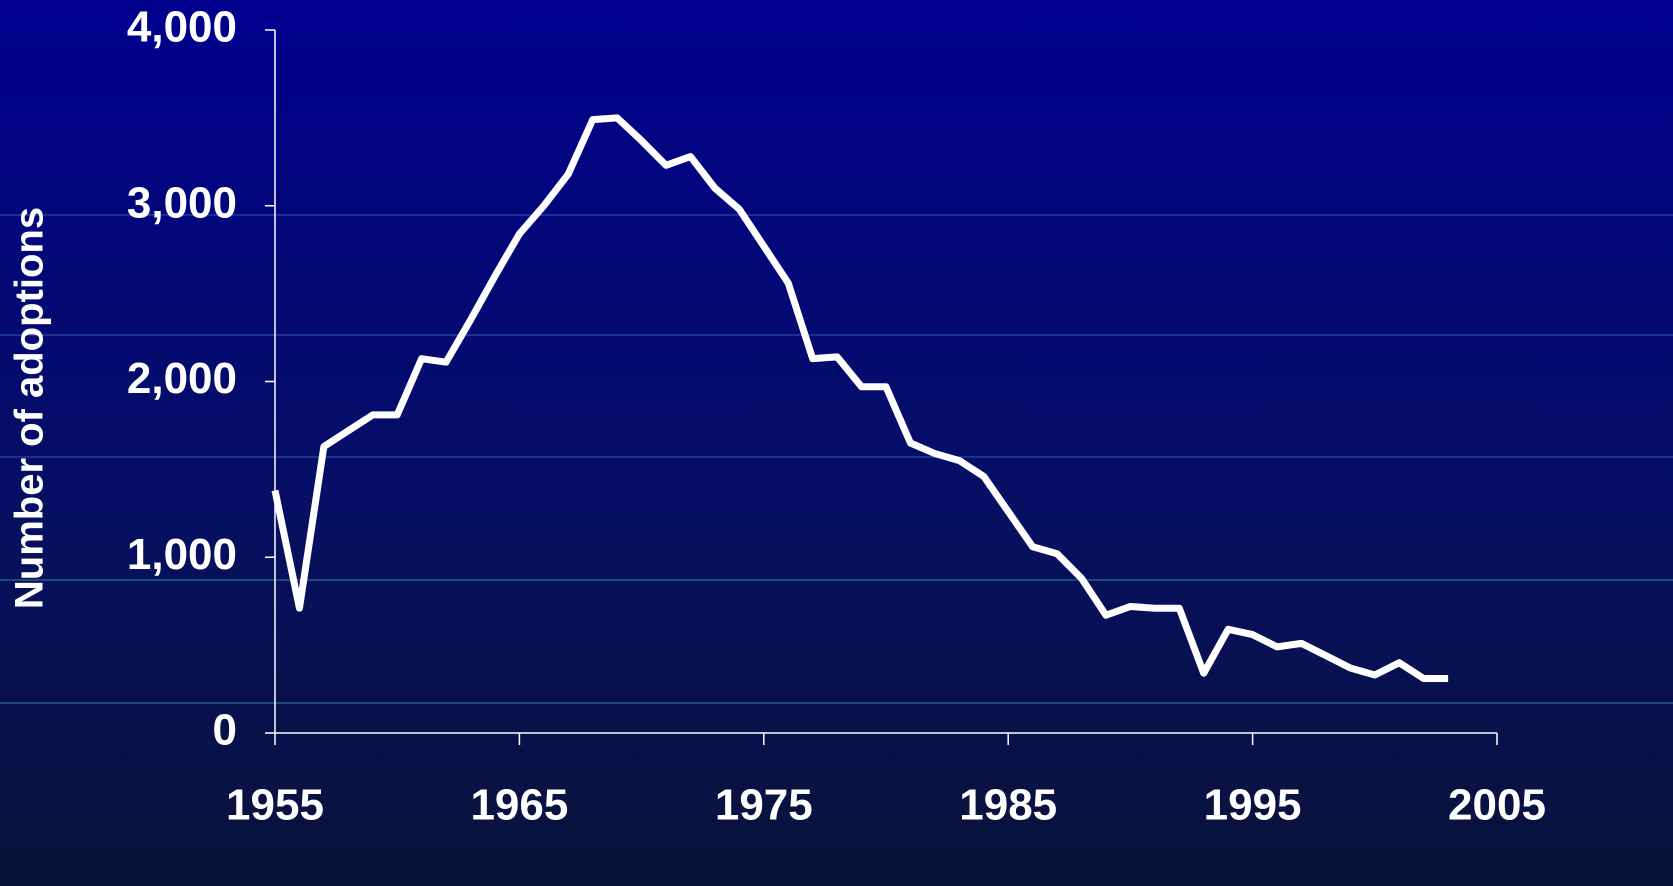 The image size is (1673, 886). Describe the element at coordinates (764, 805) in the screenshot. I see `x-tick-label: 1975` at that location.